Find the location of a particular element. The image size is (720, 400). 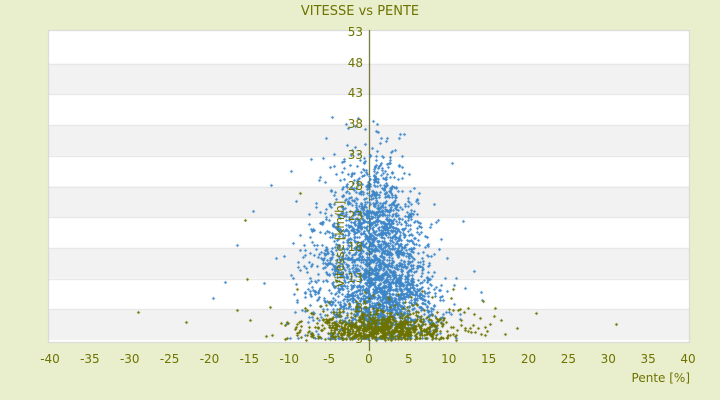

x-tick-label: -15 is located at coordinates (249, 359).